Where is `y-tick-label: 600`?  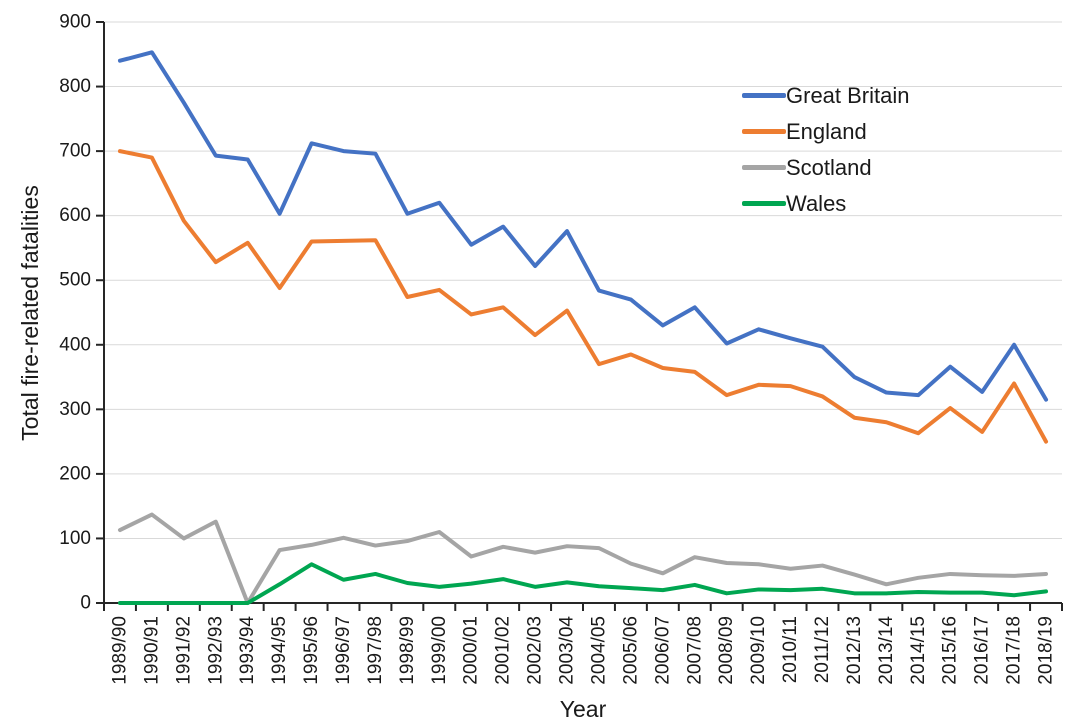 y-tick-label: 600 is located at coordinates (75, 215).